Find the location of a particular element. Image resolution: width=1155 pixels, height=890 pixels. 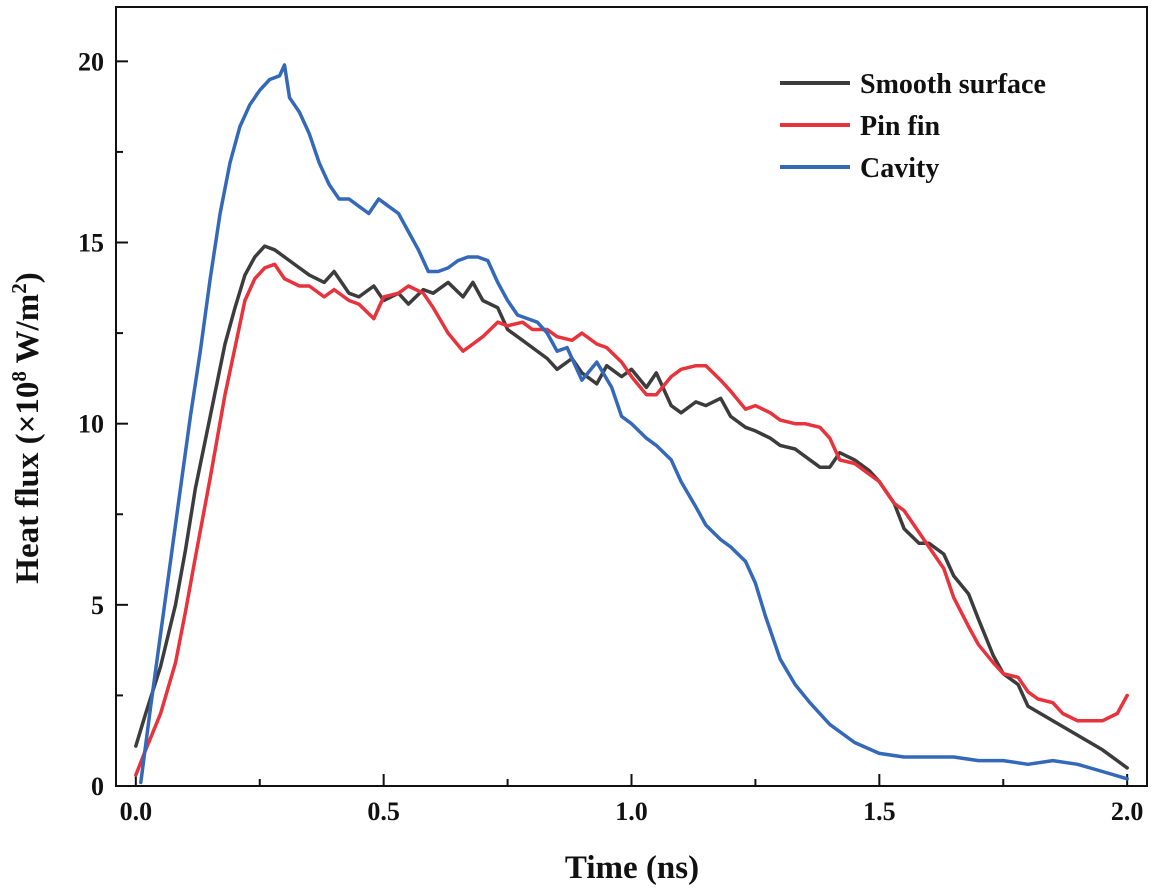

y-axis-title-prefix: Heat flux (×10 is located at coordinates (28, 483).